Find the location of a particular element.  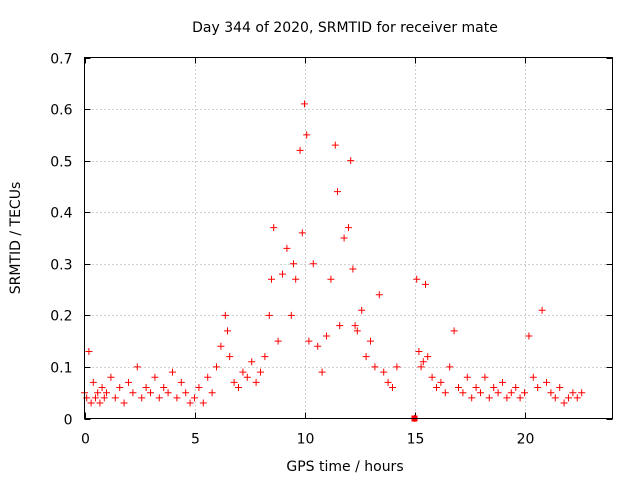

y-axis-label: SRMTID / TECUs is located at coordinates (16, 238).